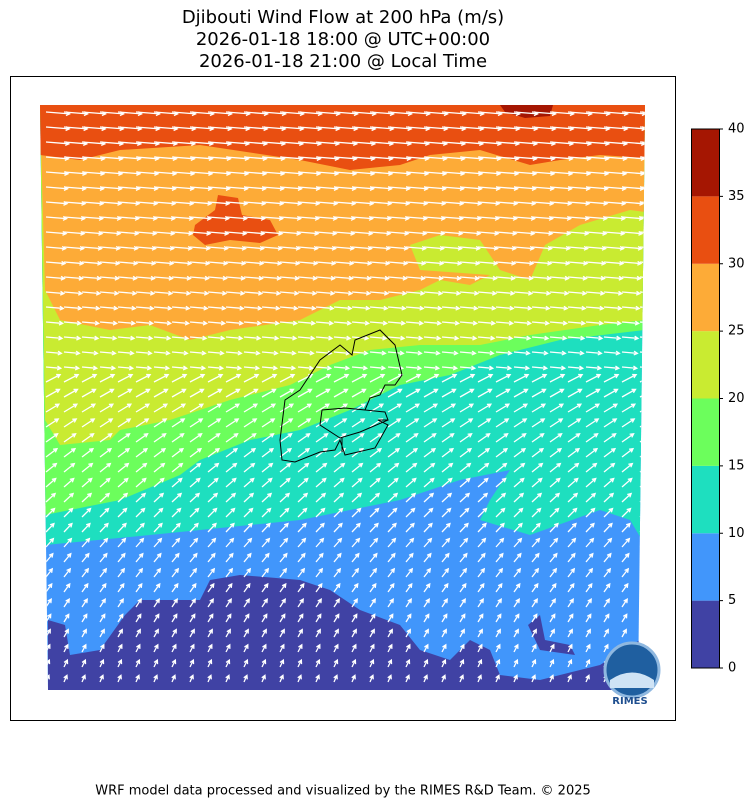 This screenshot has width=755, height=808. Describe the element at coordinates (736, 129) in the screenshot. I see `colorbar-tick-label: 40` at that location.